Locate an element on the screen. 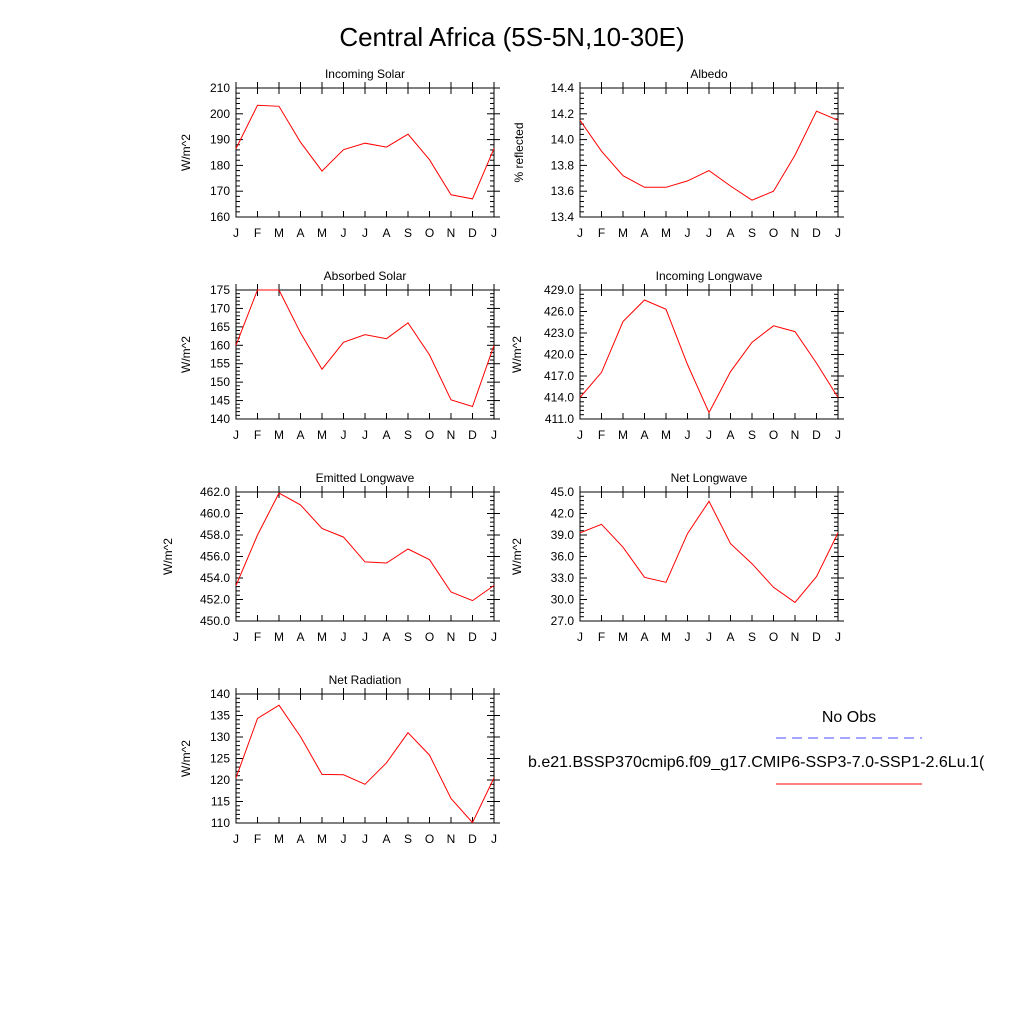 Image resolution: width=1024 pixels, height=1024 pixels. y-tick-label: 426.0 is located at coordinates (559, 312).